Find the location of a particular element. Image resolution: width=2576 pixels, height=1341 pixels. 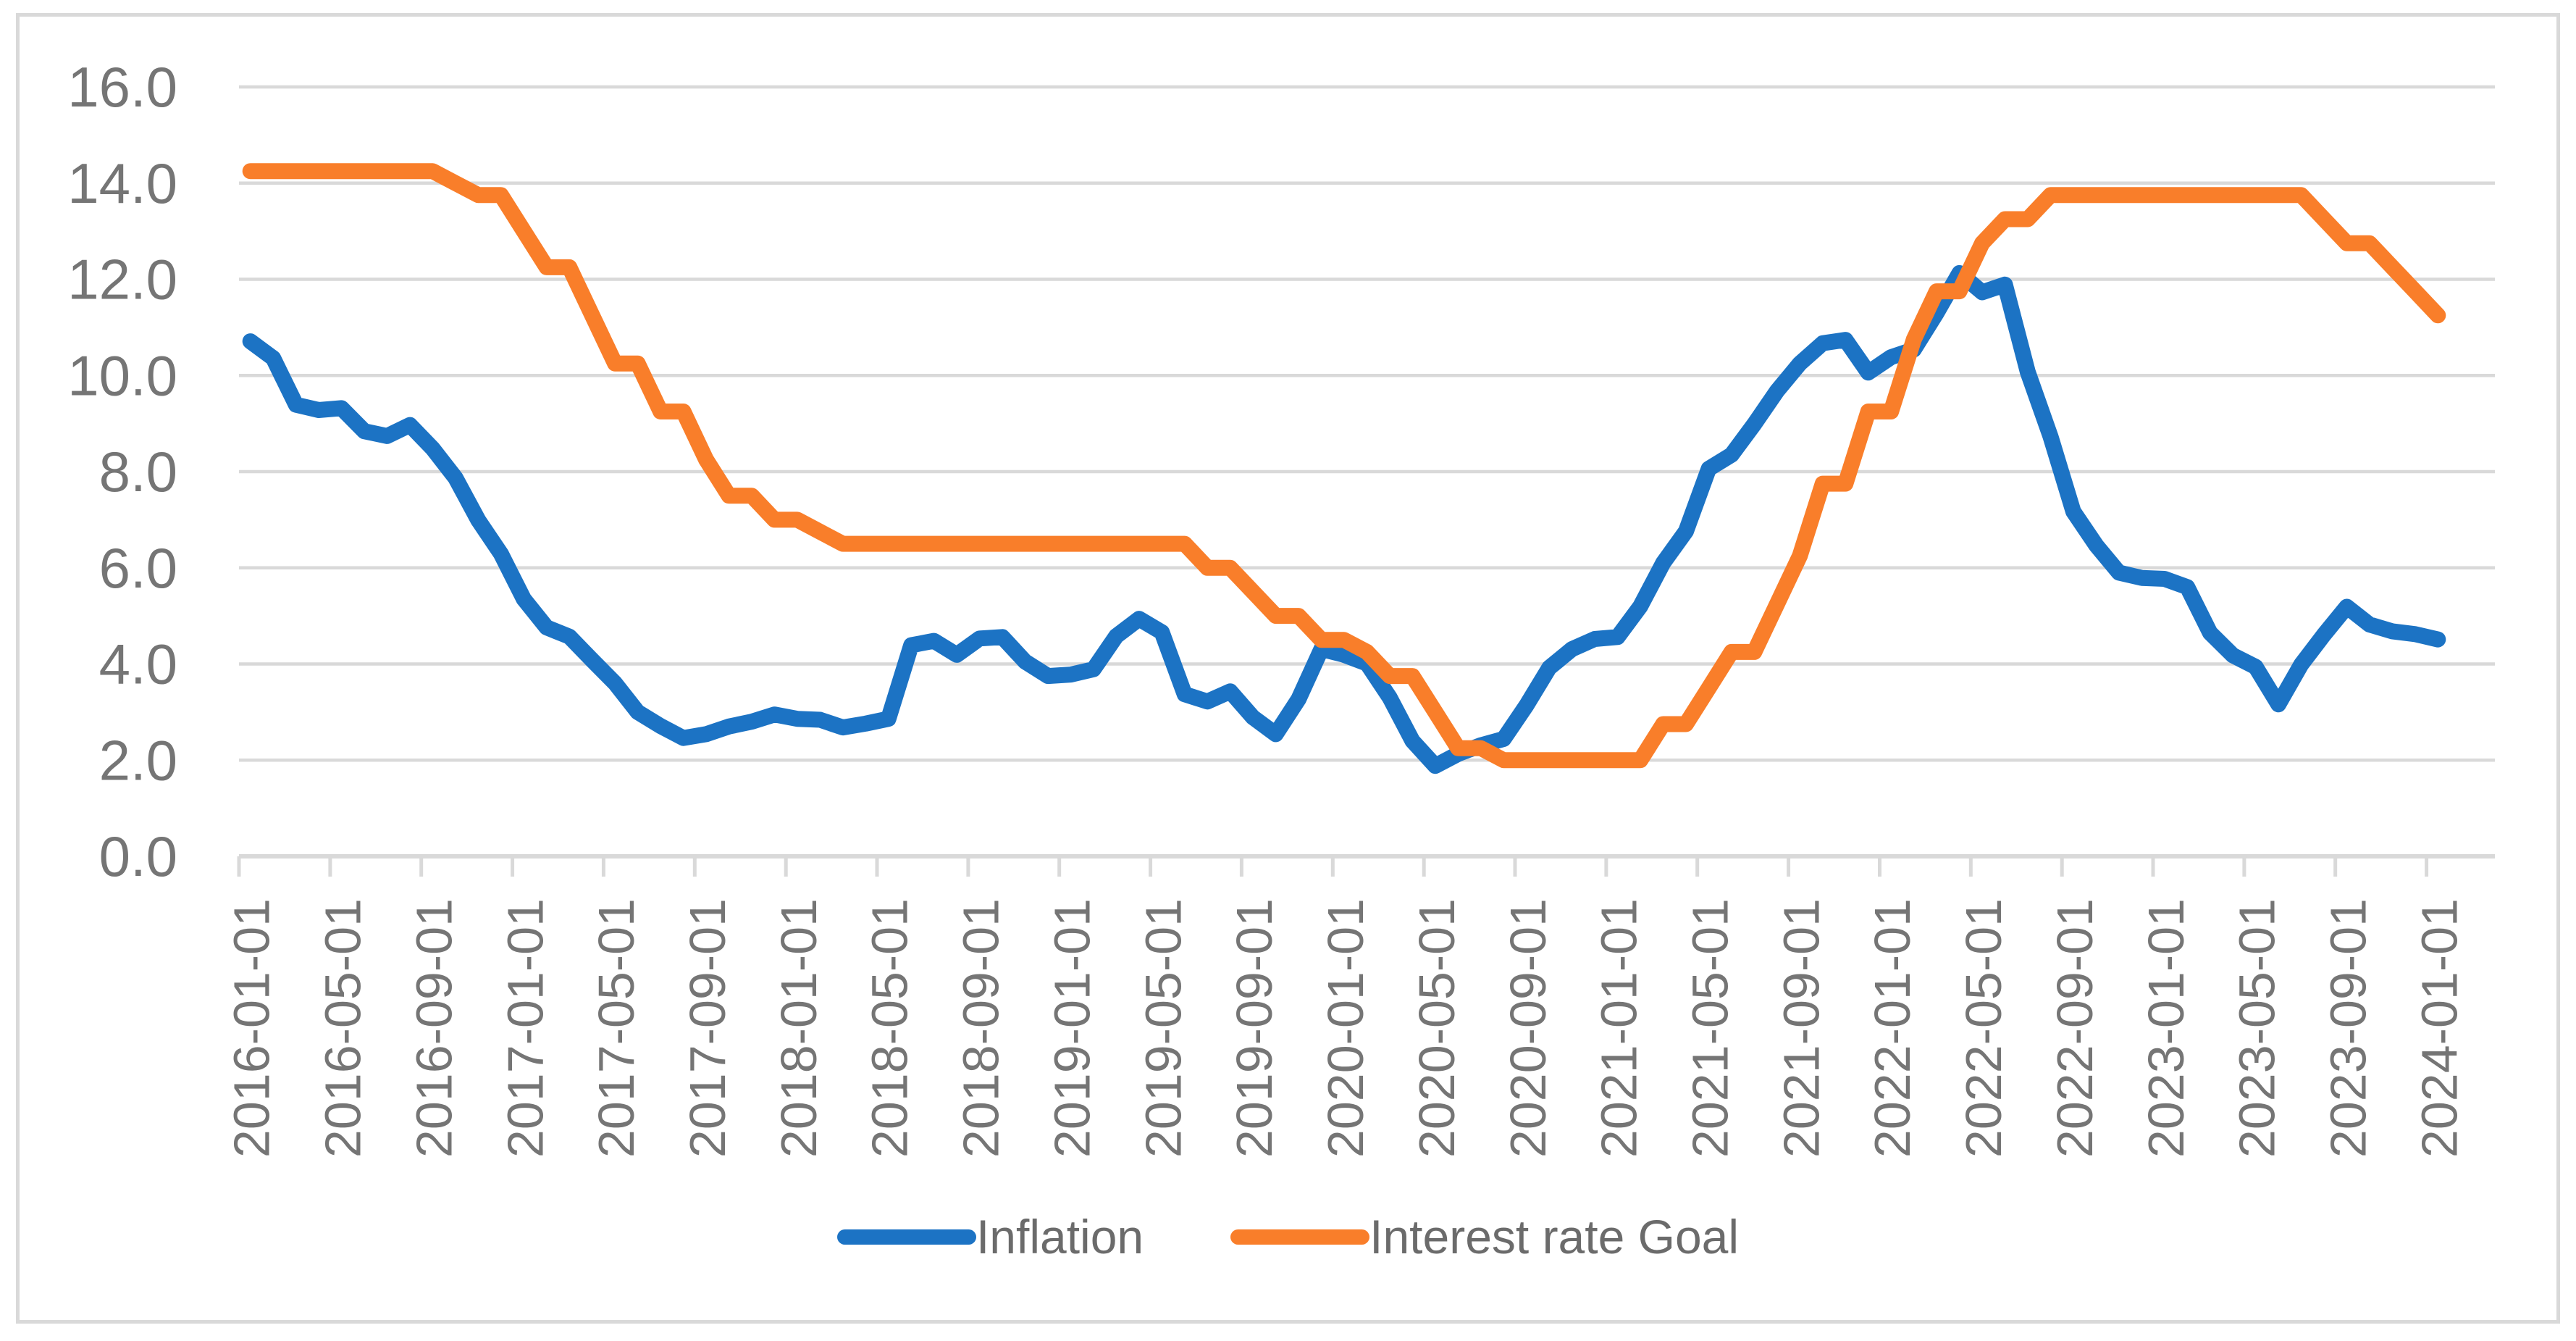

x-axis-label: 2021-05-01 is located at coordinates (1710, 1028).